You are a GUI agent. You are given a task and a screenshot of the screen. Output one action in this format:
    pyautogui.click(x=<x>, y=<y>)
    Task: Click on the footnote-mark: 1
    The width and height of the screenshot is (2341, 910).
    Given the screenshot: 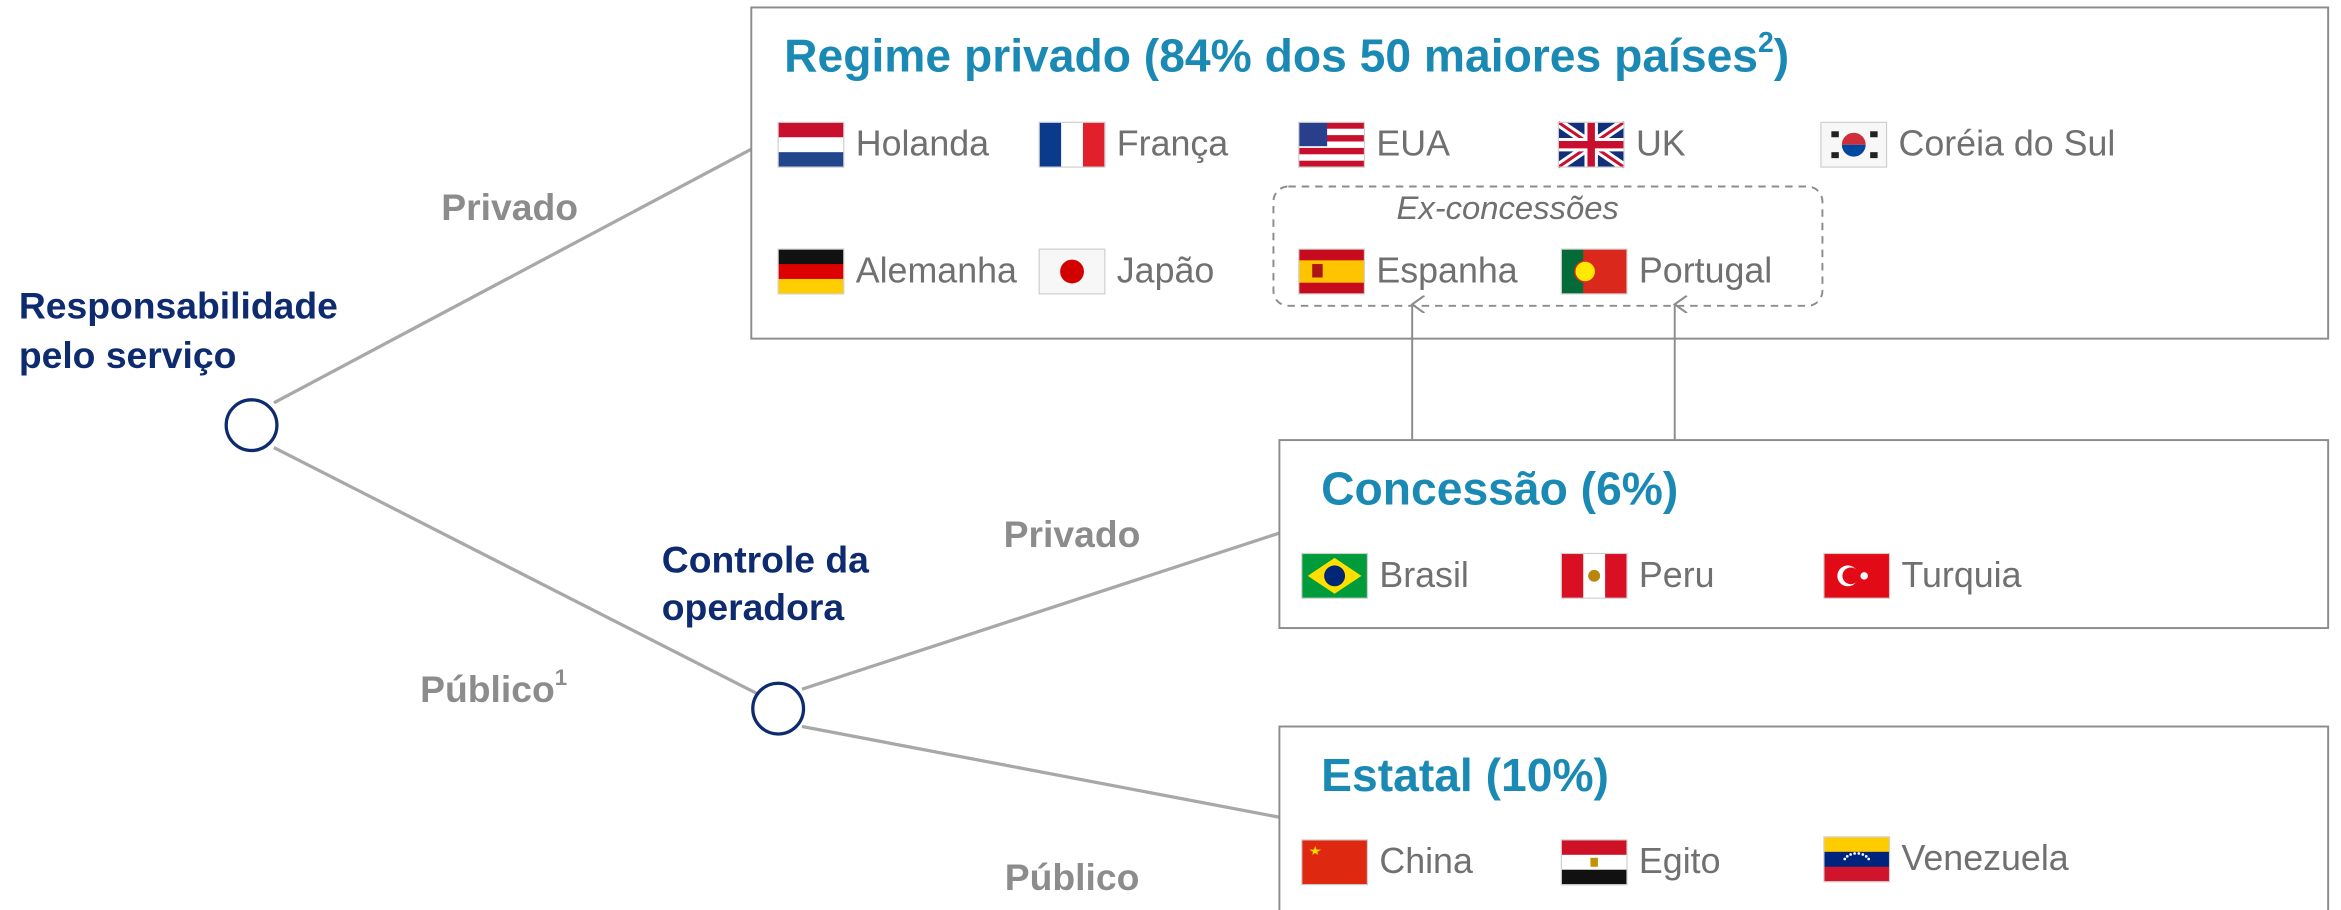 What is the action you would take?
    pyautogui.click(x=561, y=677)
    